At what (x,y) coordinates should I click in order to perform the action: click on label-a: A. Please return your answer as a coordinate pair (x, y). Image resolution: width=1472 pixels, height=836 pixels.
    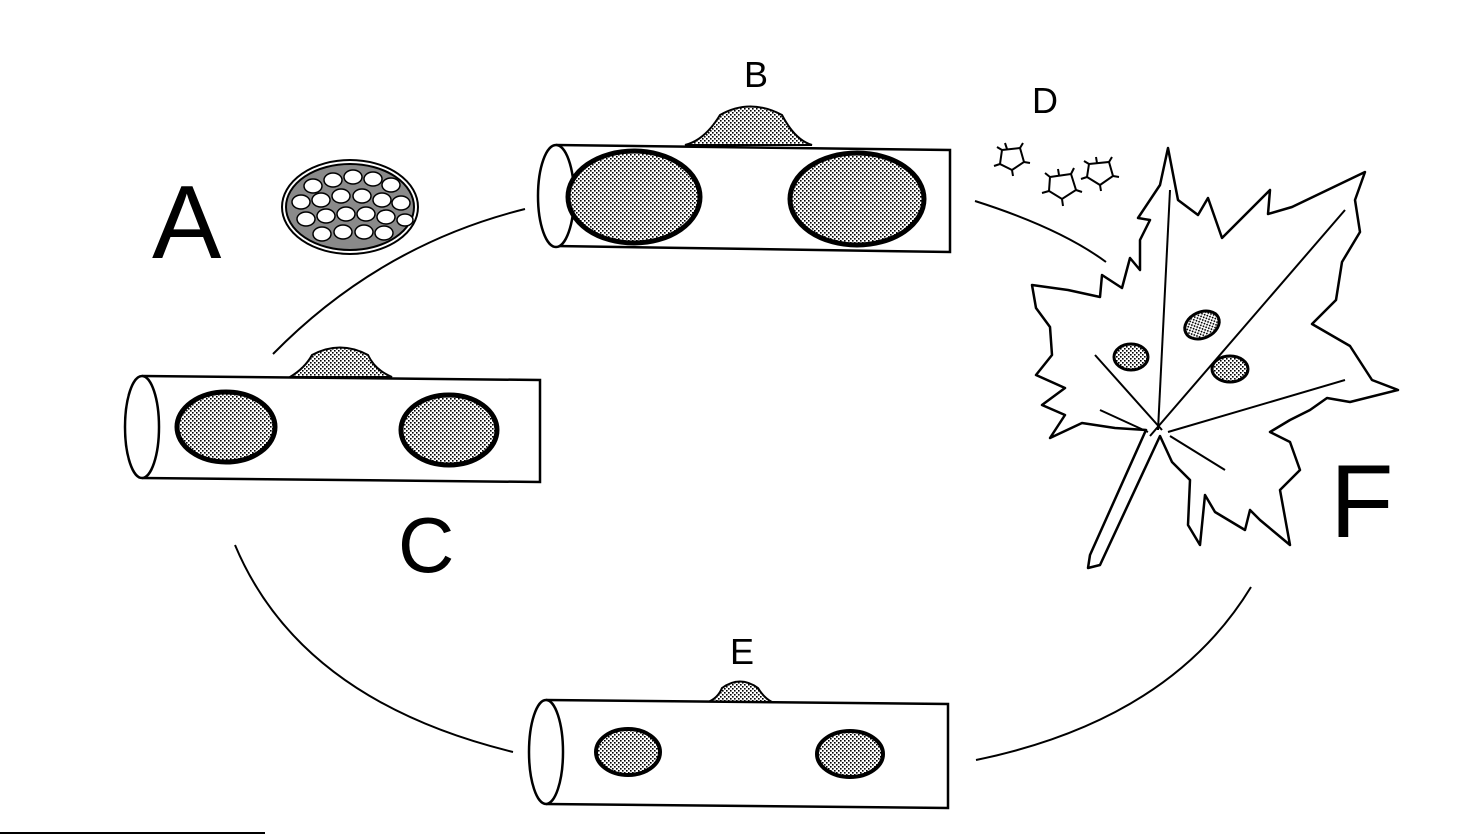
    Looking at the image, I should click on (187, 223).